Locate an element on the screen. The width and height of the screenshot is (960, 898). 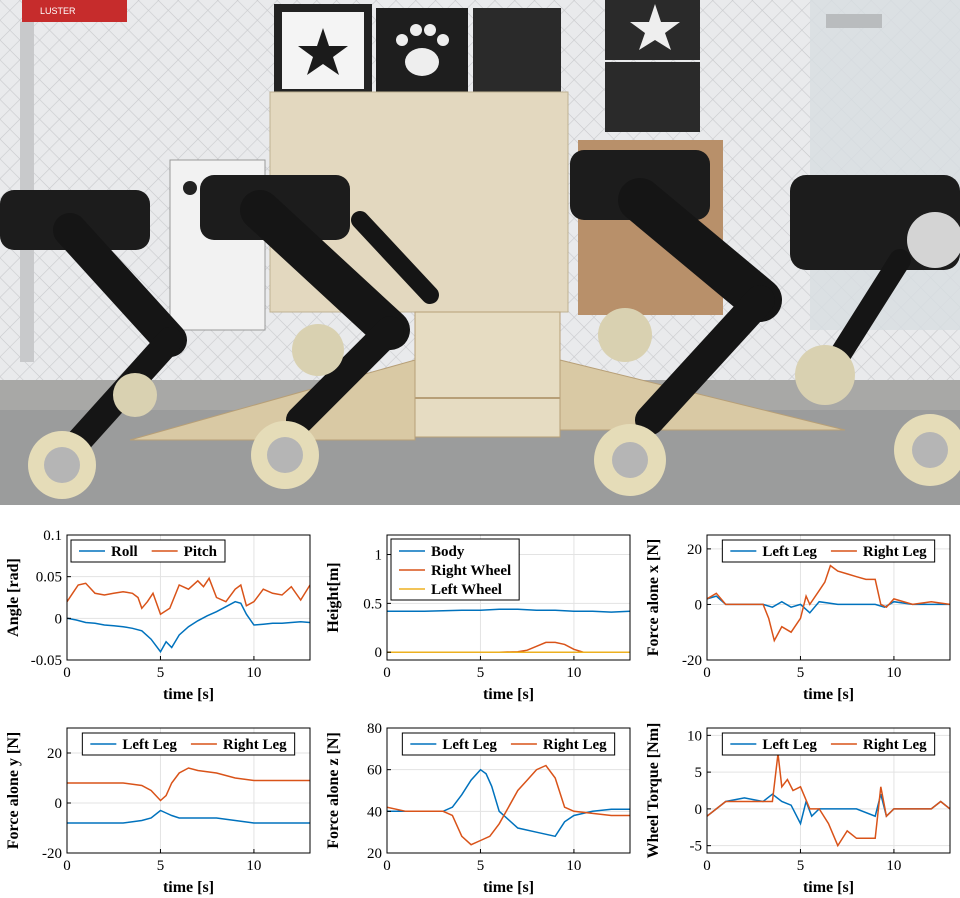
legend: Roll Pitch is located at coordinates (148, 551).